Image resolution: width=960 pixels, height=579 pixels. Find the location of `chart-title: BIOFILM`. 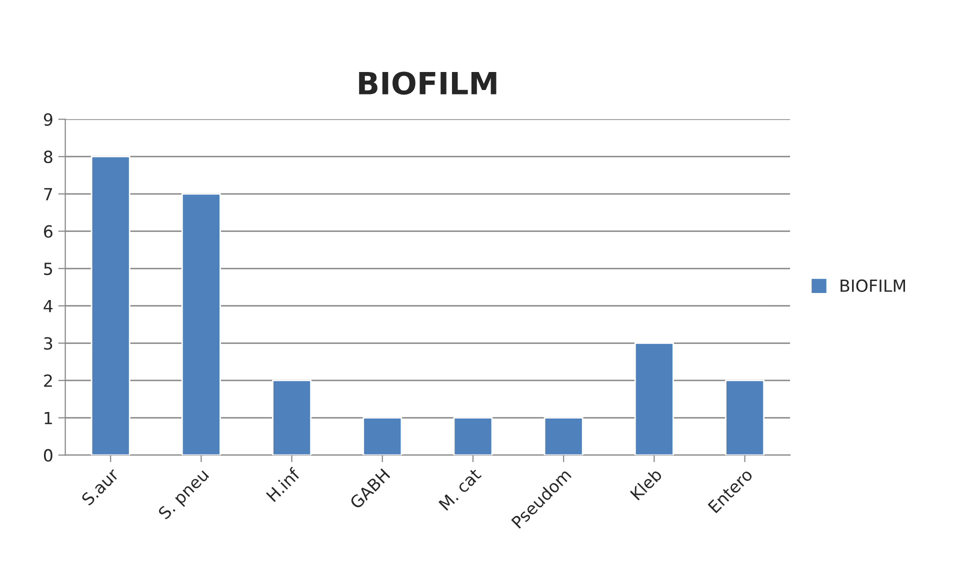

chart-title: BIOFILM is located at coordinates (427, 83).